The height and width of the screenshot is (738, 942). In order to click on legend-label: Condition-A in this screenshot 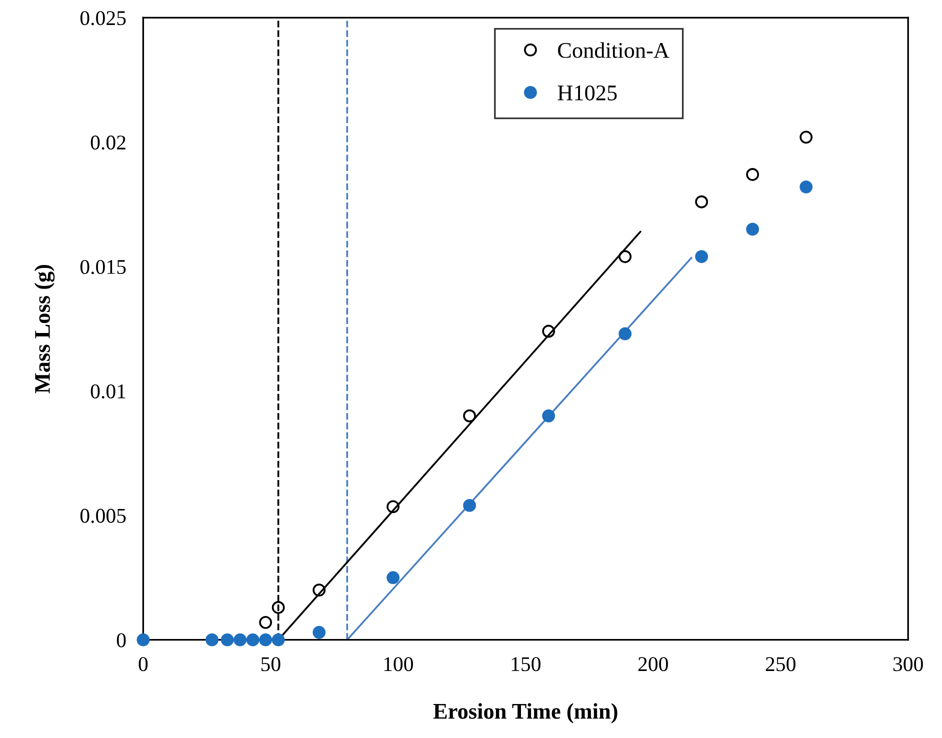, I will do `click(614, 50)`.